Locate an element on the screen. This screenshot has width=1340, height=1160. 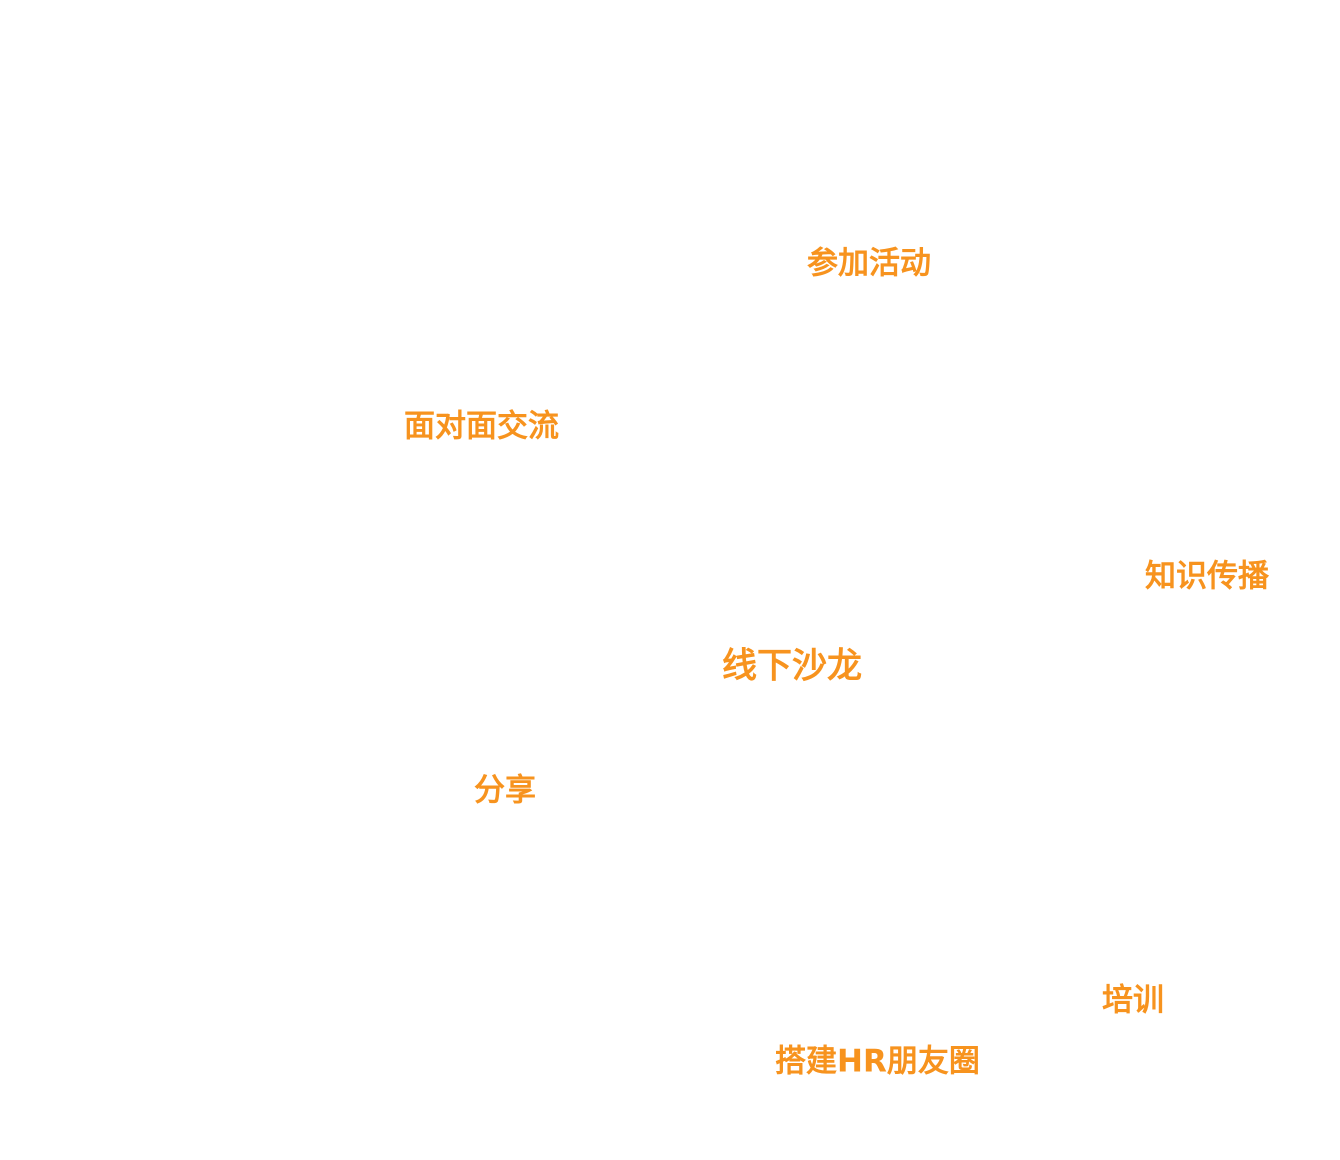
word: 面对面交流 is located at coordinates (481, 426).